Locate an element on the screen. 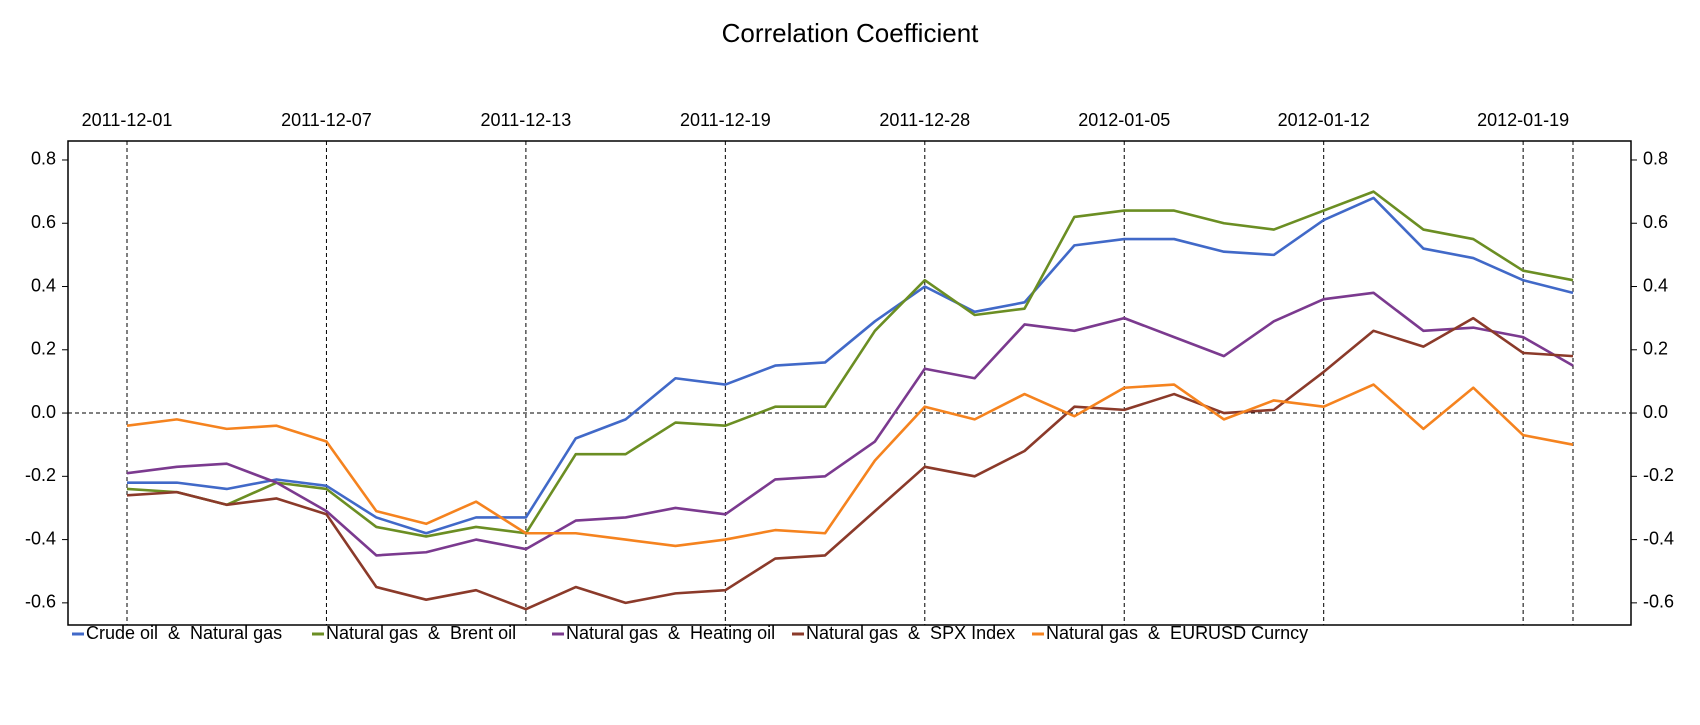 Image resolution: width=1700 pixels, height=725 pixels. y2-tick-label: 0.2 is located at coordinates (1655, 349).